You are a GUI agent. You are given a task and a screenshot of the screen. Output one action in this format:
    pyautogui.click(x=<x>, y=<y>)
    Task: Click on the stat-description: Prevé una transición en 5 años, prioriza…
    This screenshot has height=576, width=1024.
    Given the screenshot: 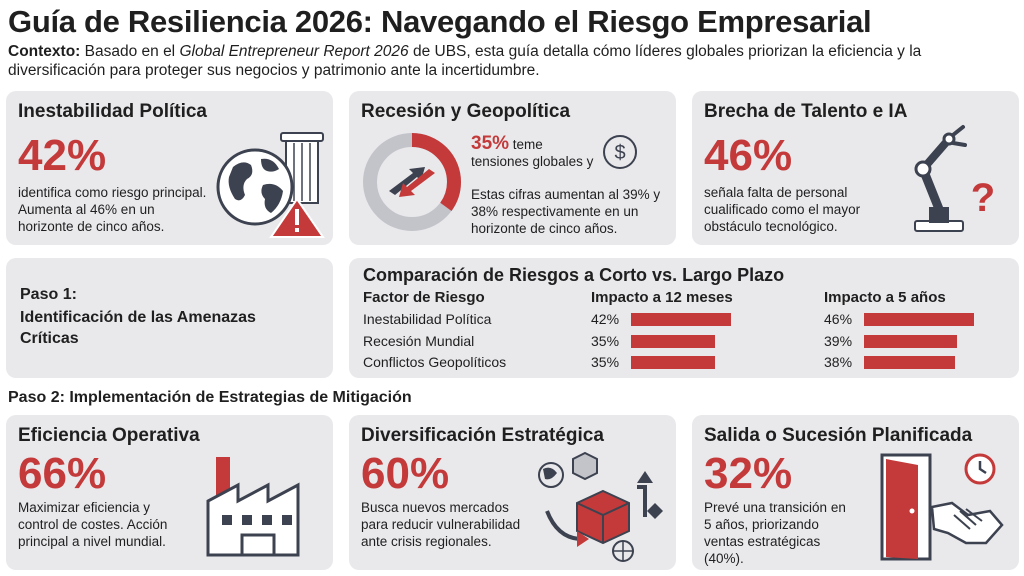 What is the action you would take?
    pyautogui.click(x=775, y=533)
    